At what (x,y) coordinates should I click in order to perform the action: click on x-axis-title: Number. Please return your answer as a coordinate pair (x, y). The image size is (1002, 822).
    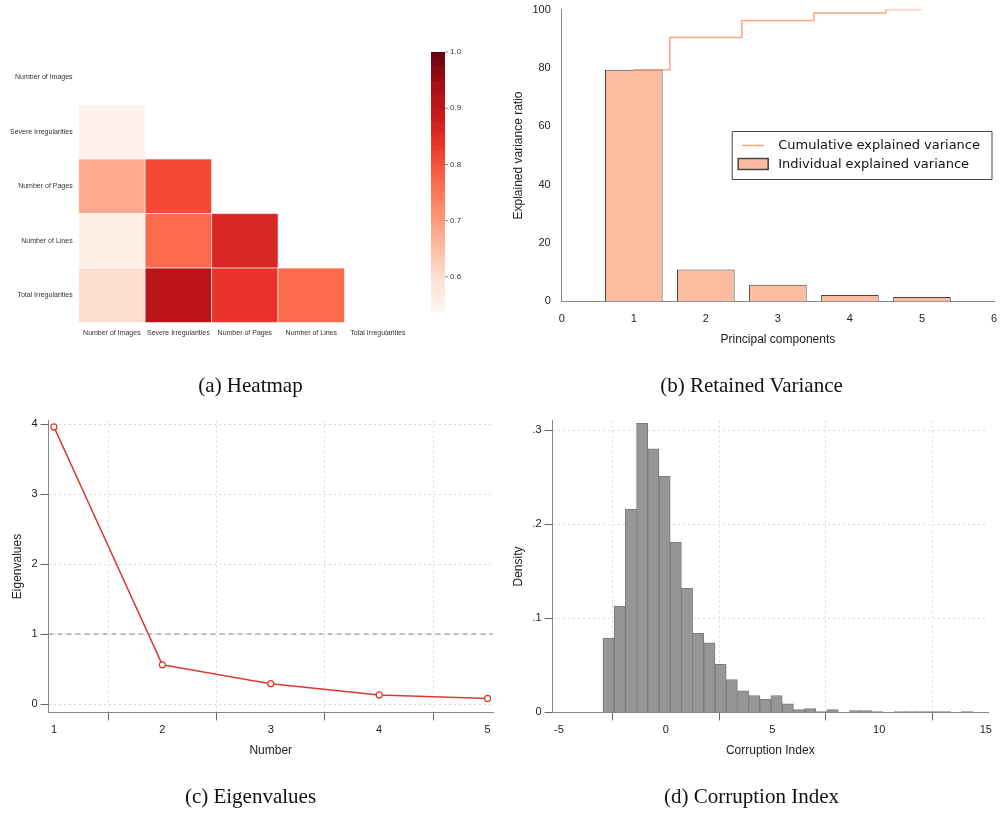
    Looking at the image, I should click on (271, 750).